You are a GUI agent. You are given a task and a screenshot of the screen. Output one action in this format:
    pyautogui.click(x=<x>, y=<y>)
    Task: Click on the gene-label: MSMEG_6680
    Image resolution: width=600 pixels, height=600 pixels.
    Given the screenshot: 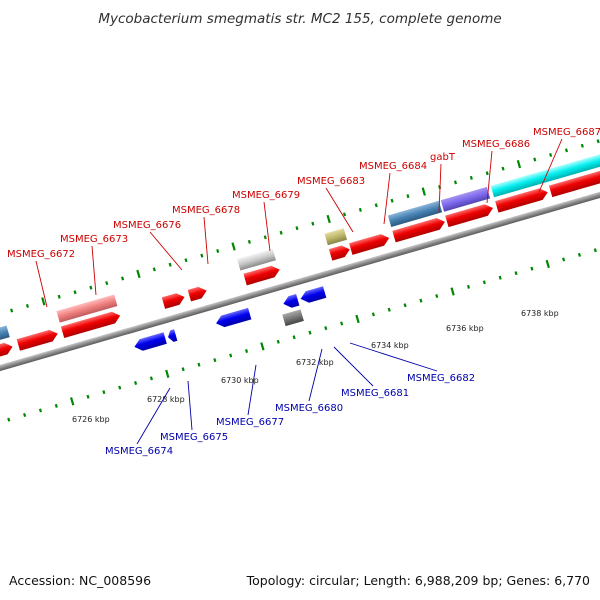 What is the action you would take?
    pyautogui.click(x=309, y=408)
    